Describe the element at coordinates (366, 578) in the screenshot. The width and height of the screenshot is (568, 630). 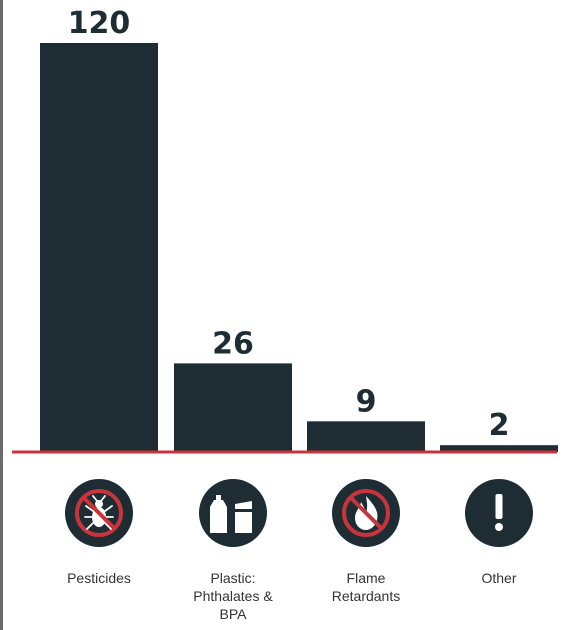
I see `category-label-line: Flame` at that location.